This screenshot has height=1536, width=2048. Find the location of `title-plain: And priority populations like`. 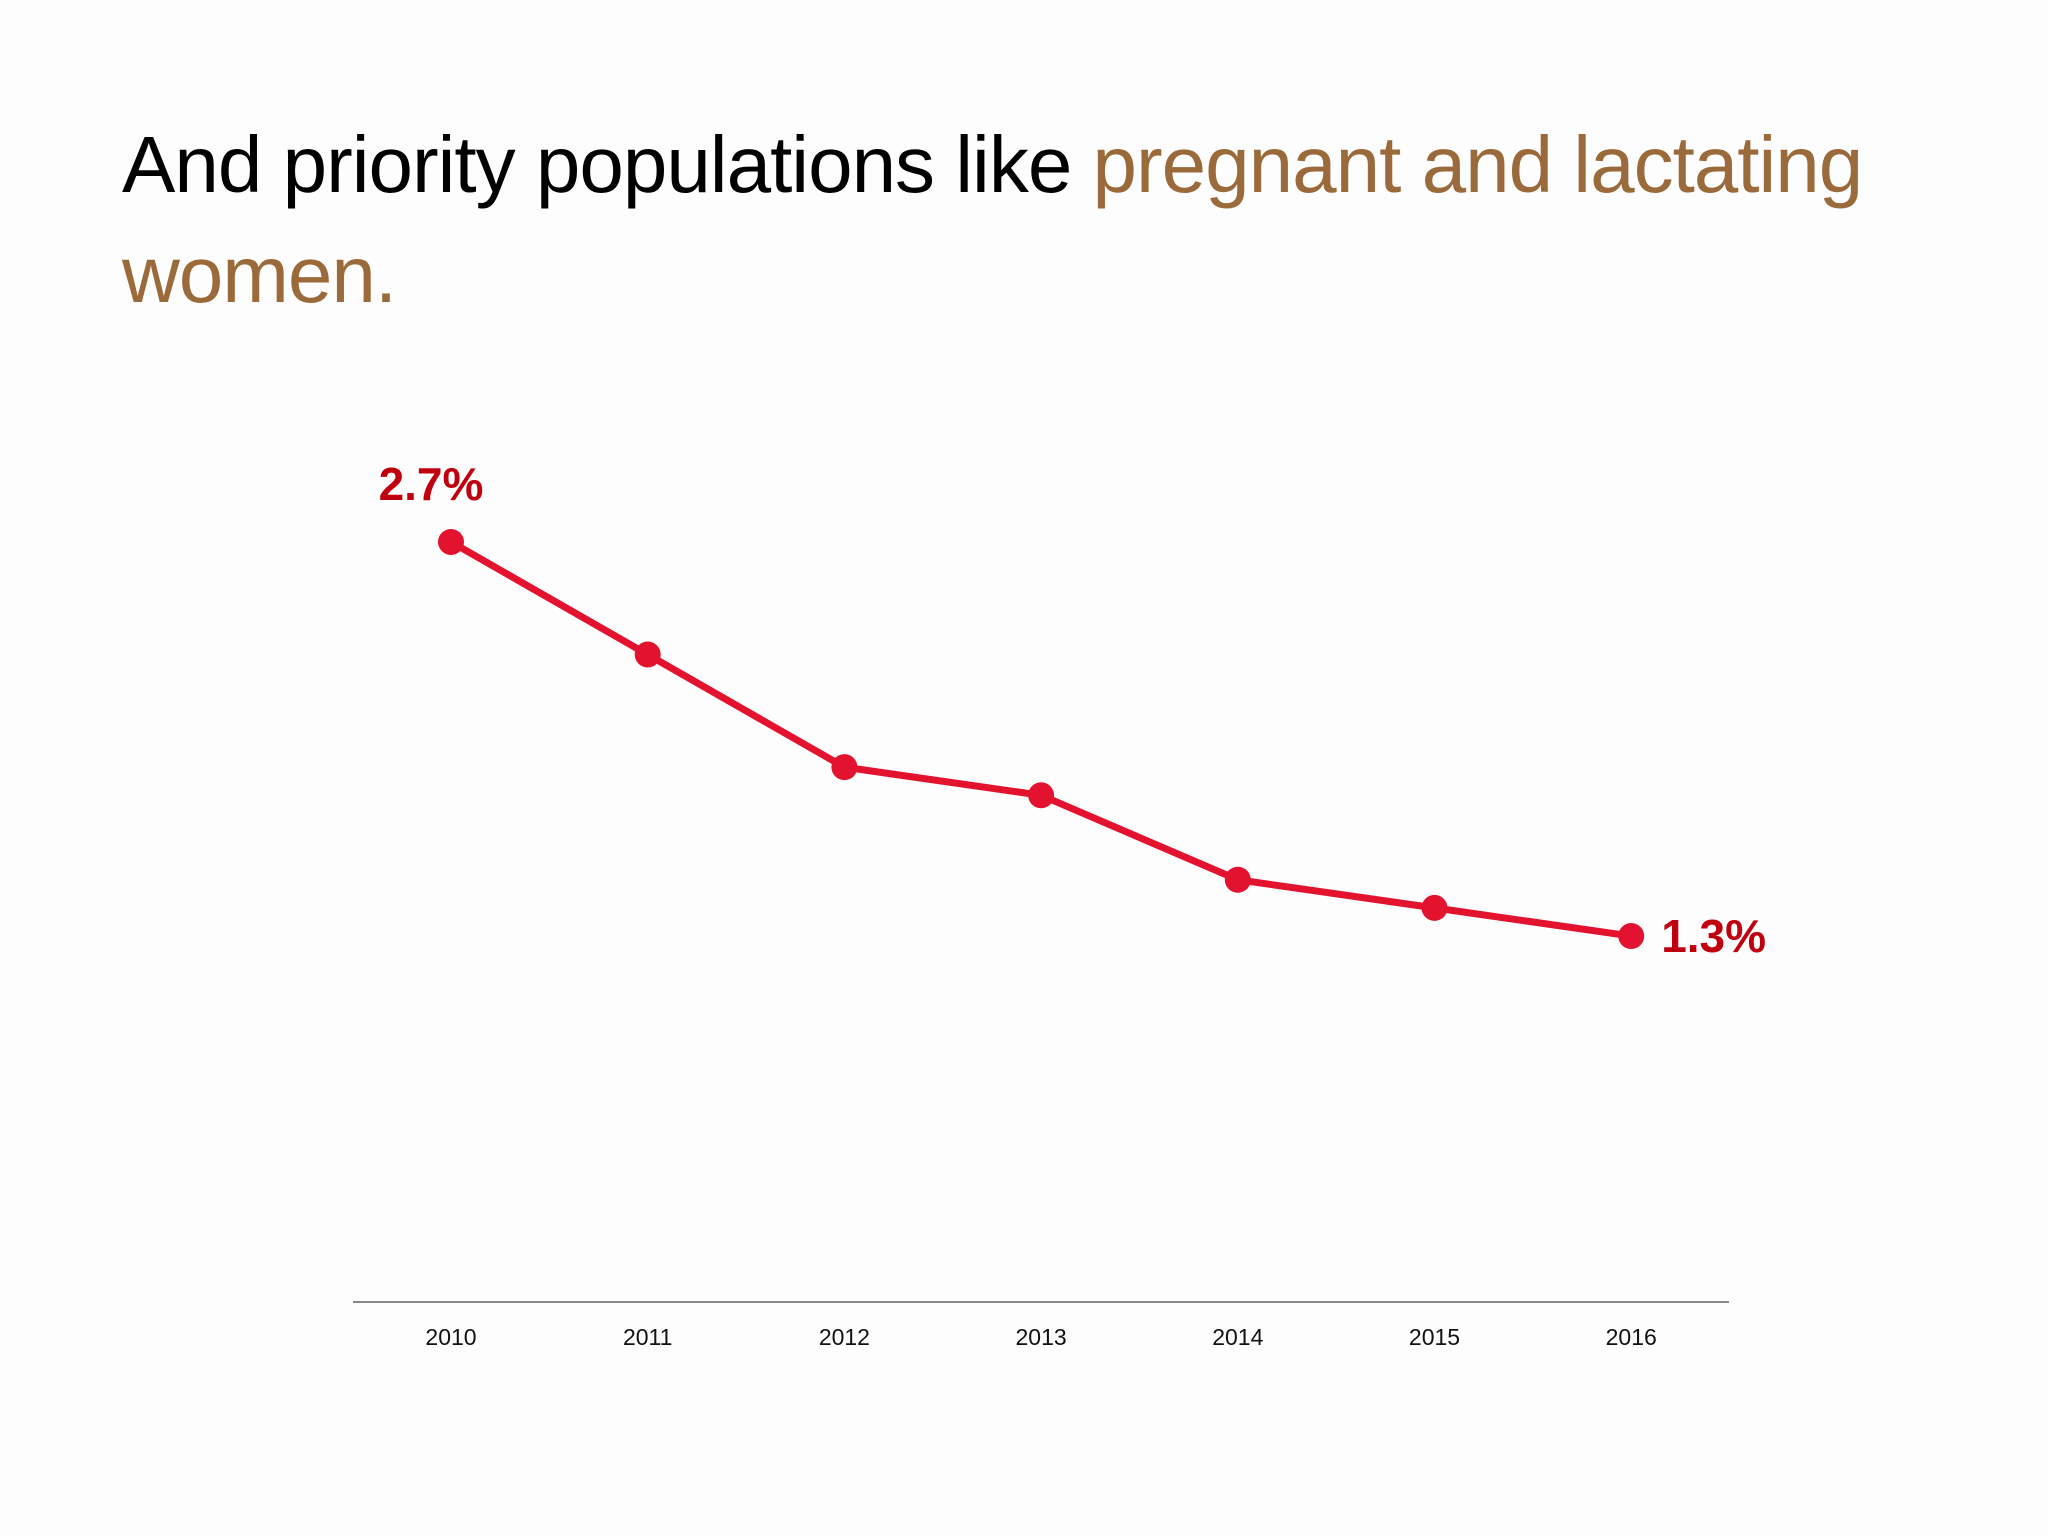

title-plain: And priority populations like is located at coordinates (607, 164).